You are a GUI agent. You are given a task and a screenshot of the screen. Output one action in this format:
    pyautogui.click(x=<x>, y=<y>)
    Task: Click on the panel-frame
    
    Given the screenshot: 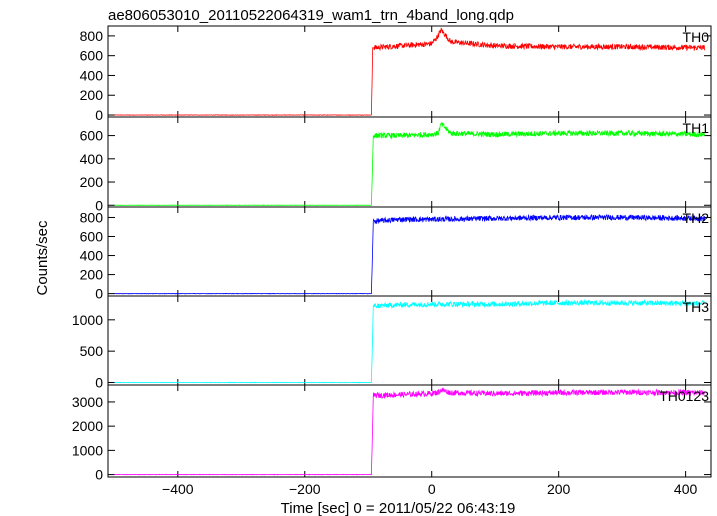 What is the action you would take?
    pyautogui.click(x=409, y=340)
    